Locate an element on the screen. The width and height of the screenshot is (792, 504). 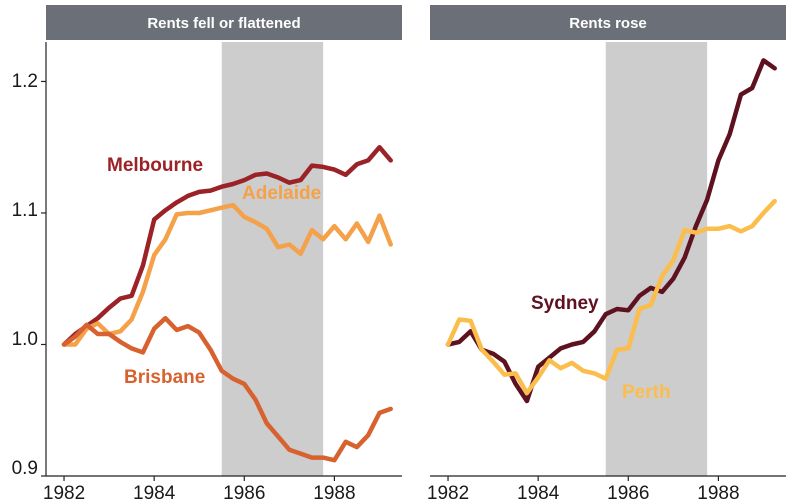
series-label-brisbane: Brisbane is located at coordinates (164, 377).